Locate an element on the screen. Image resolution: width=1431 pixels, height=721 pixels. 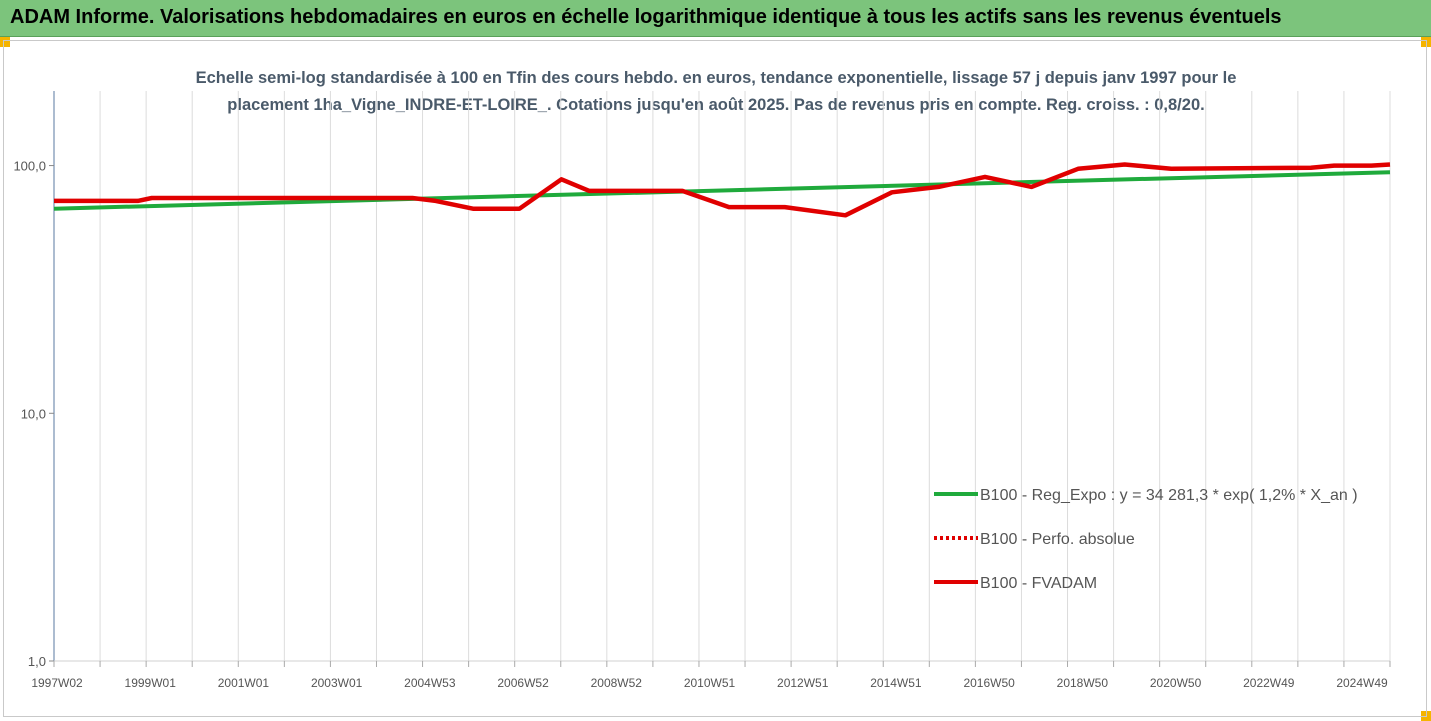
y-tick-label: 1,0 is located at coordinates (37, 661).